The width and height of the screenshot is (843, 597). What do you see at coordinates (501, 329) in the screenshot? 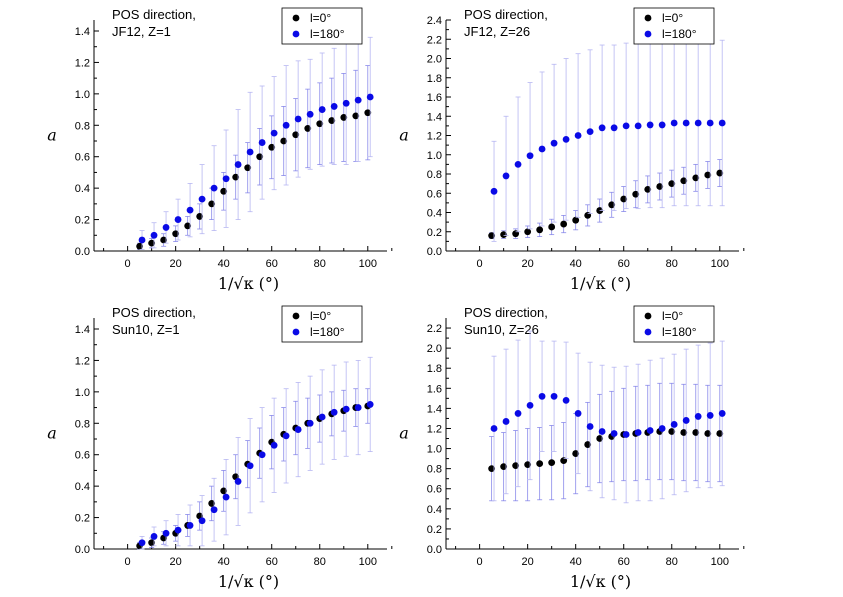
I see `panel-annotation: Sun10, Z=26` at bounding box center [501, 329].